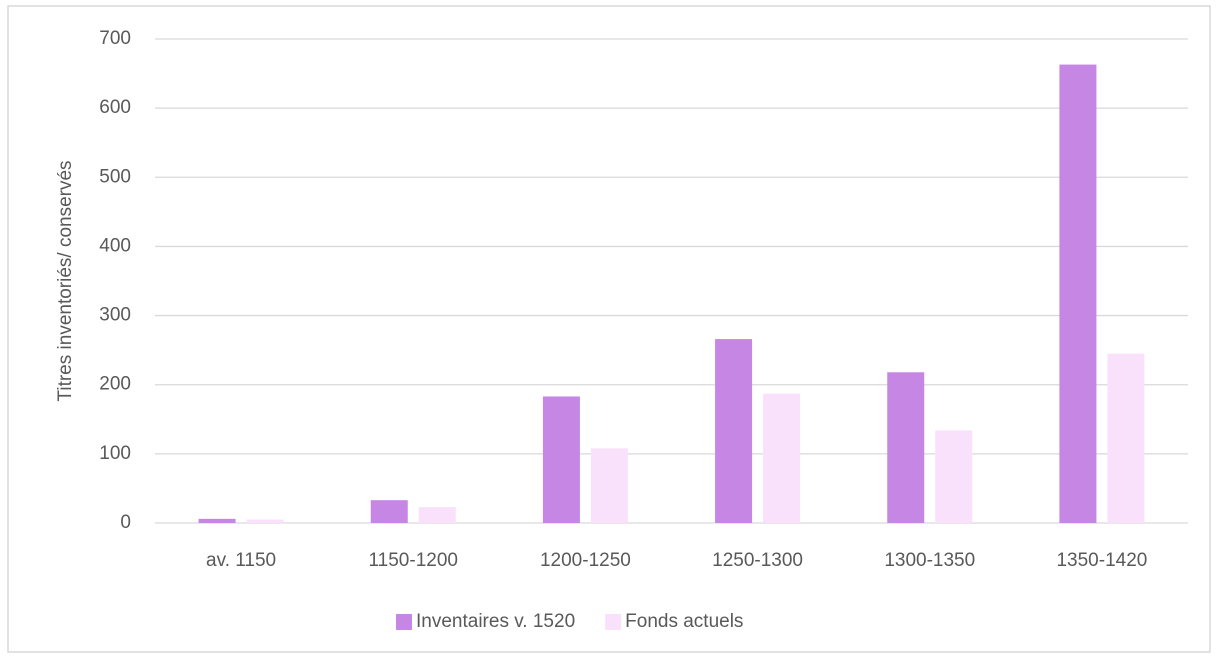  Describe the element at coordinates (125, 522) in the screenshot. I see `y-tick-label: 0` at that location.